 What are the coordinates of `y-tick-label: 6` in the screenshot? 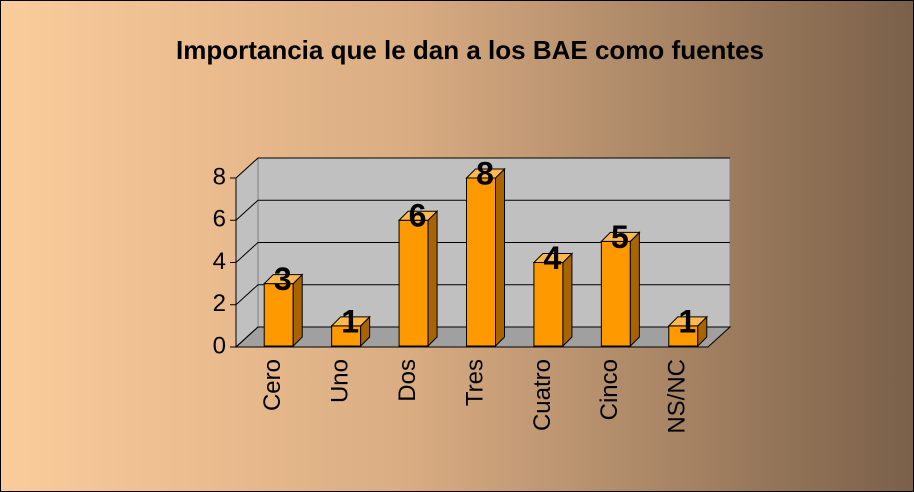 It's located at (219, 219).